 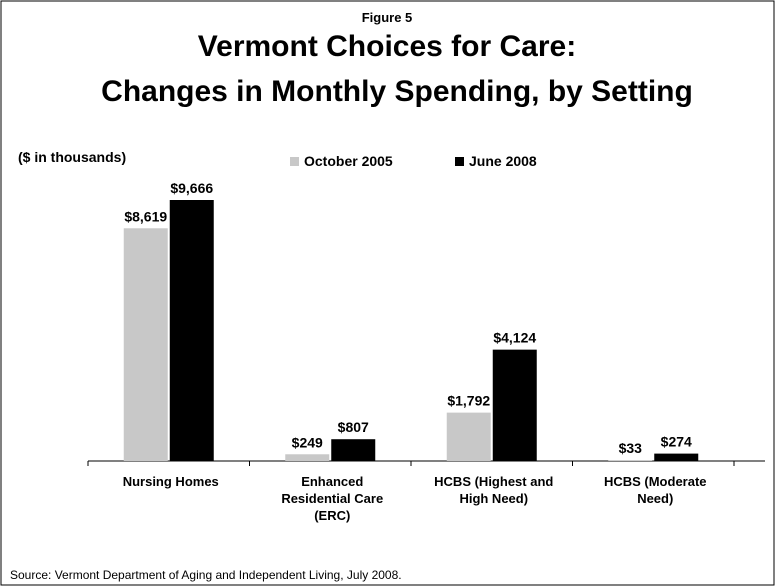 I want to click on value-label: $274, so click(x=676, y=442).